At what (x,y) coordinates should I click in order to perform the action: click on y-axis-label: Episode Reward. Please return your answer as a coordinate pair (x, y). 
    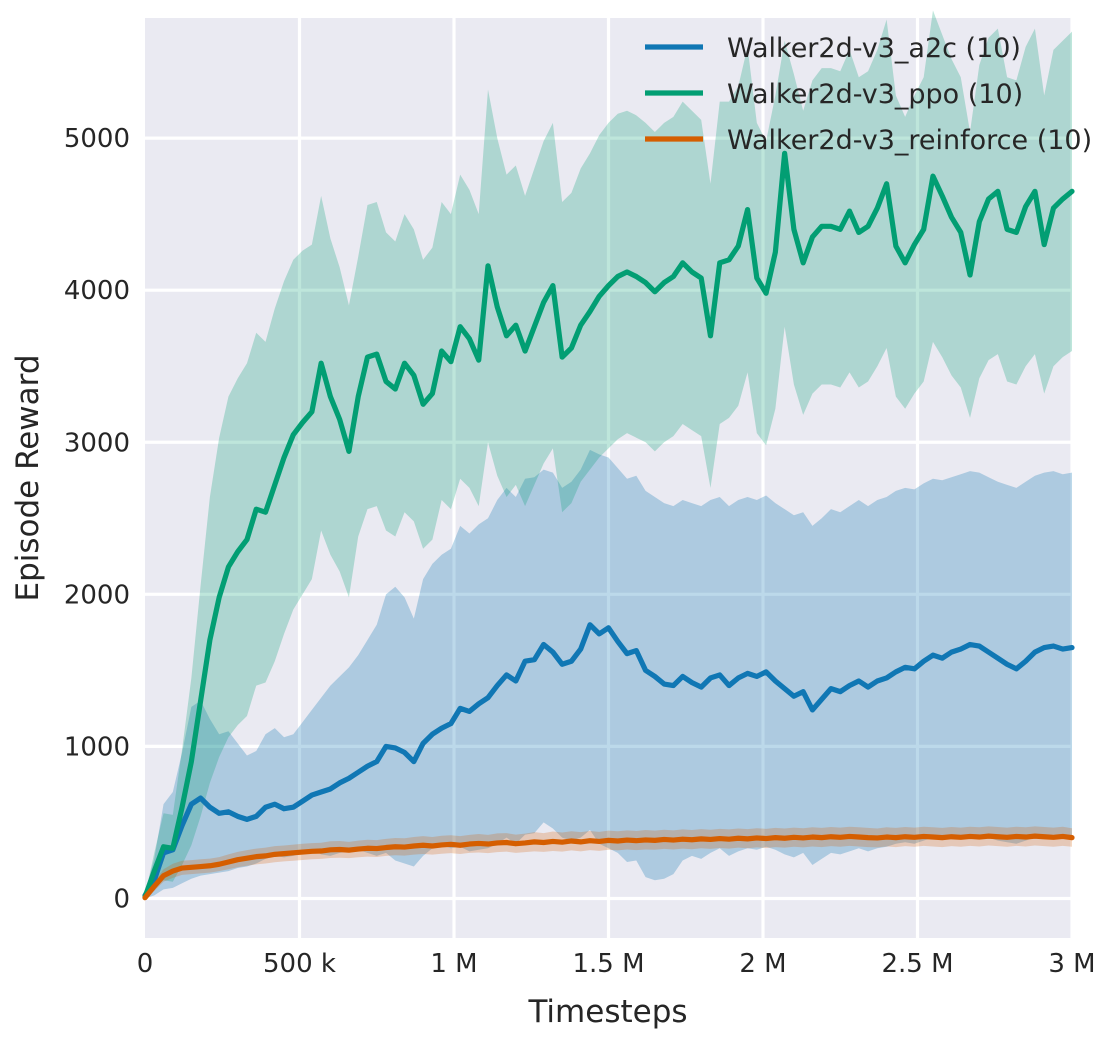
    Looking at the image, I should click on (28, 477).